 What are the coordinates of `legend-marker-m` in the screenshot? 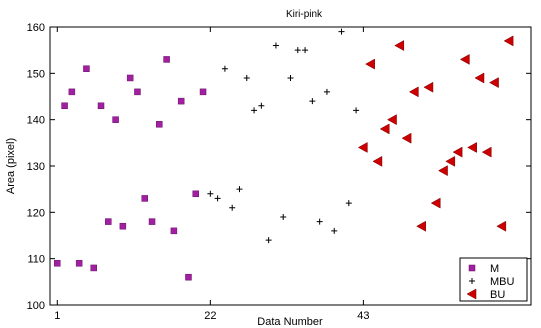 It's located at (472, 268).